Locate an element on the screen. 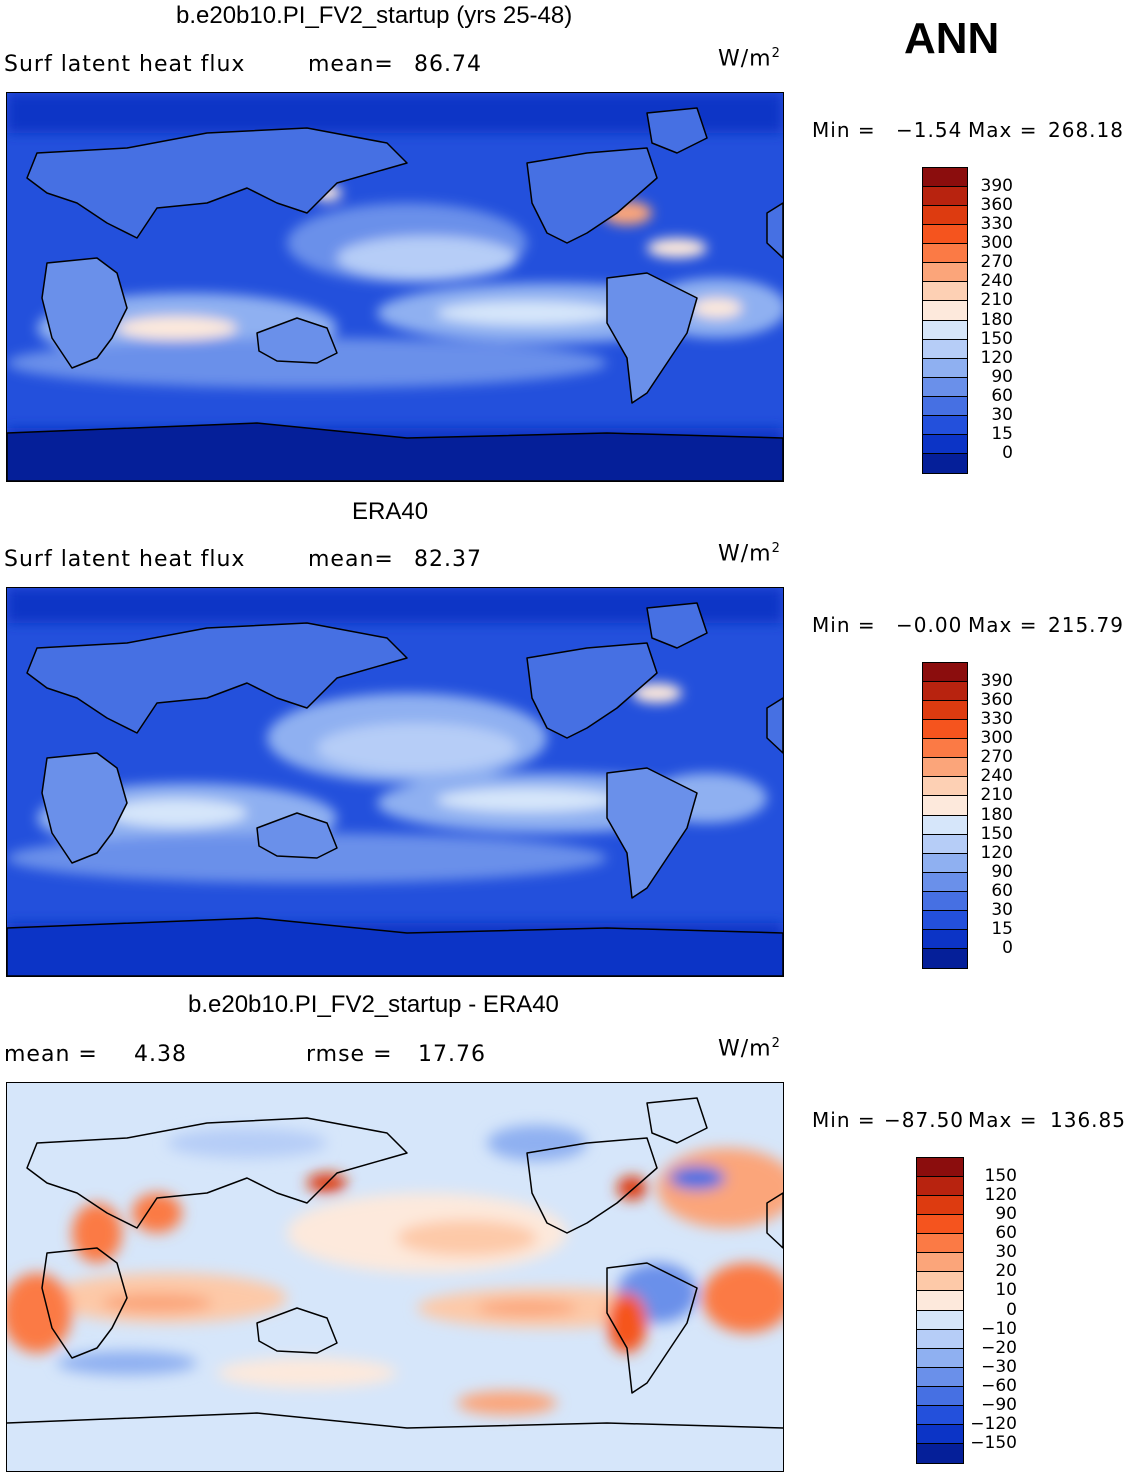  colorbar-tick-label: −10 is located at coordinates (999, 1328).